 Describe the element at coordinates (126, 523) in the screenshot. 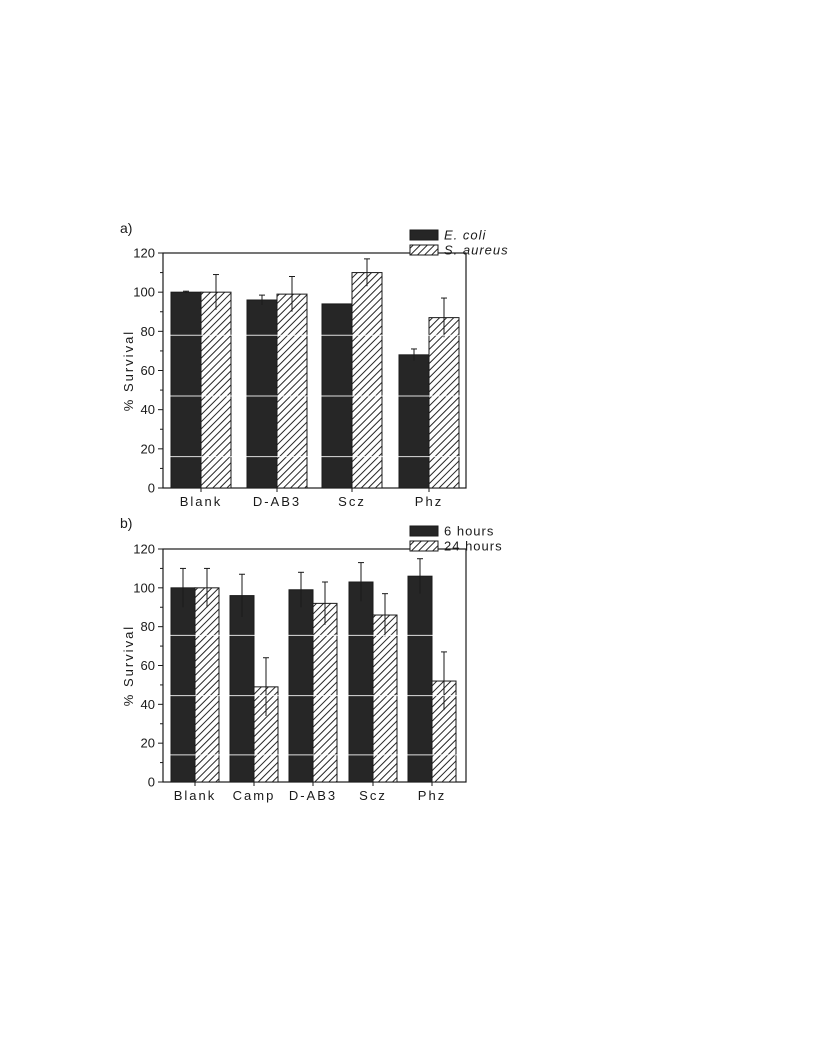

I see `panel-label: b)` at that location.